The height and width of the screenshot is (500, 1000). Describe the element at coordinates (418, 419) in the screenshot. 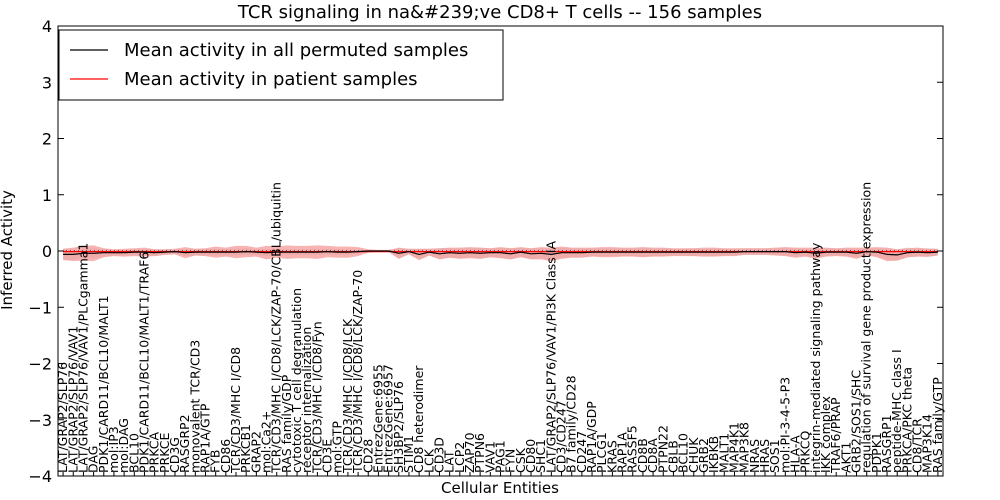

I see `x-tick-label: CD8 heterodimer` at that location.